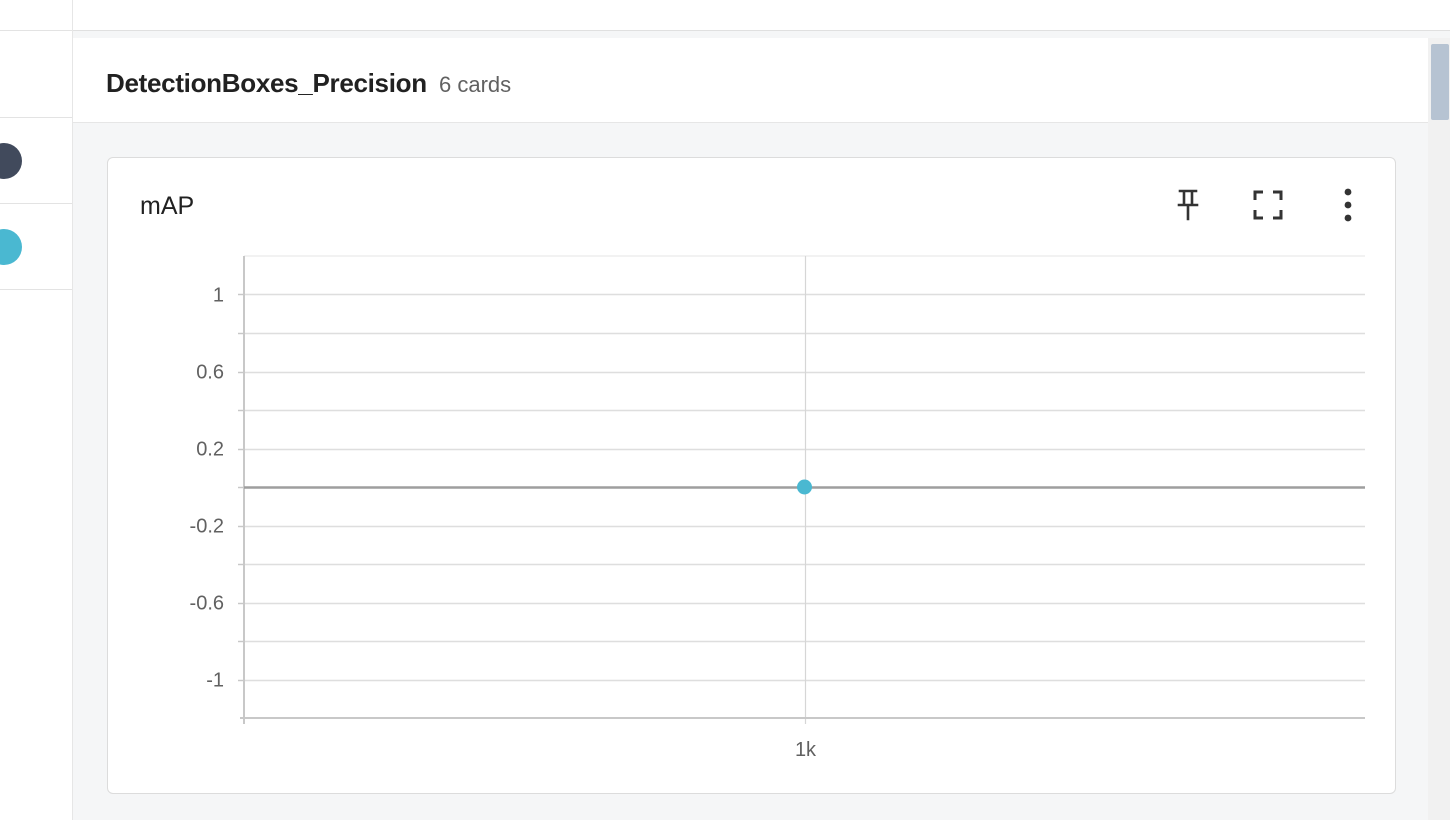  Describe the element at coordinates (218, 296) in the screenshot. I see `y-tick-label: 1` at that location.